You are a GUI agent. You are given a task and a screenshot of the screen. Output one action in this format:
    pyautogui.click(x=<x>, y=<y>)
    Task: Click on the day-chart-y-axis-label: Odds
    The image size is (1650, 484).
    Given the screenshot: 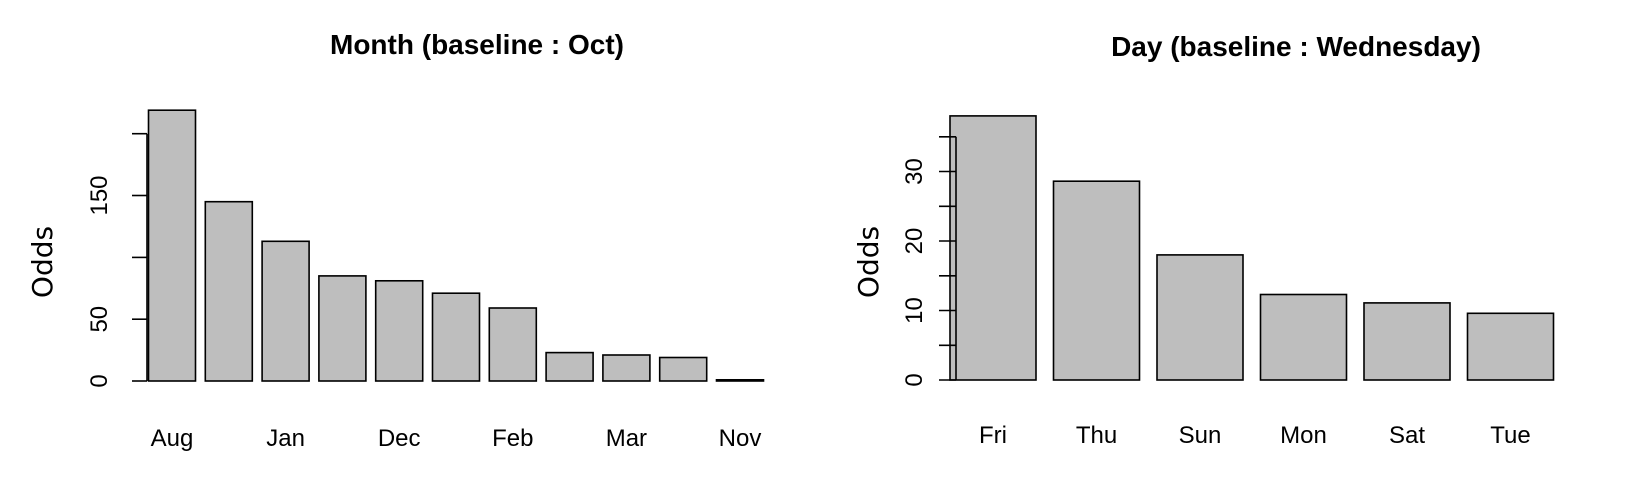 What is the action you would take?
    pyautogui.click(x=868, y=262)
    